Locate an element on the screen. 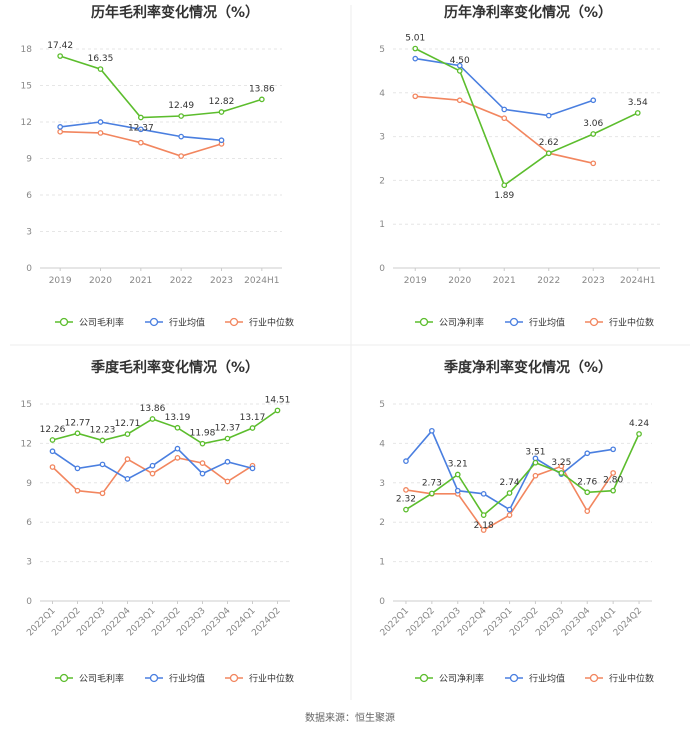 This screenshot has height=734, width=700. chart-title: 季度毛利率变化情况（%） is located at coordinates (174, 367).